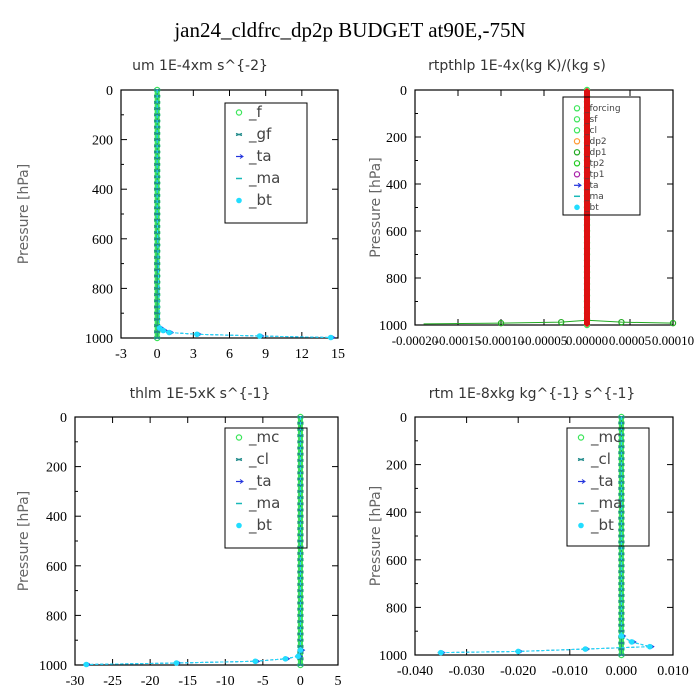 This screenshot has height=700, width=700. What do you see at coordinates (673, 340) in the screenshot?
I see `x-tick-label: 0.00010` at bounding box center [673, 340].